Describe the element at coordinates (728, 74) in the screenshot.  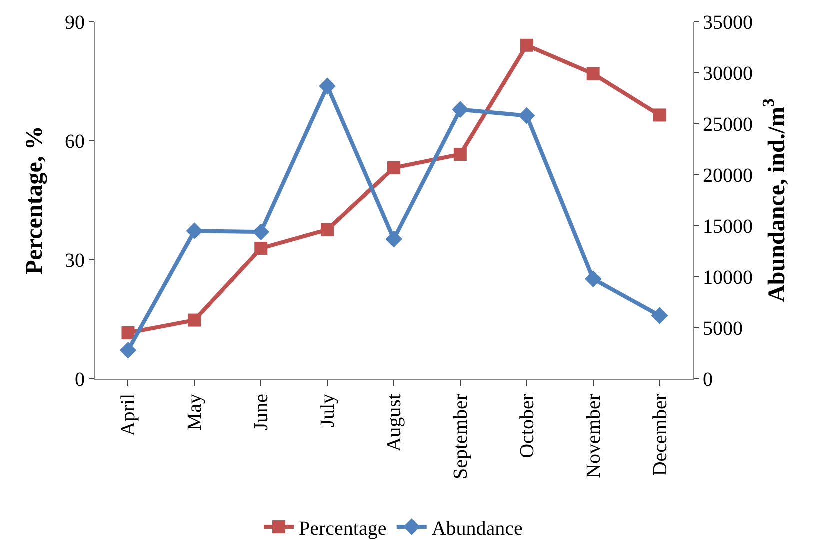
I see `y2-tick-label: 30000` at that location.